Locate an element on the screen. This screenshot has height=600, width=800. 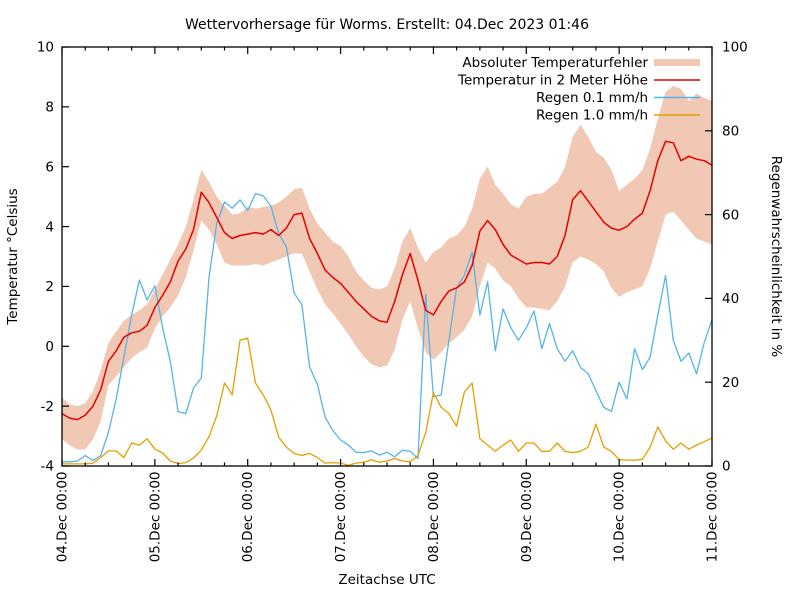
legend-item-label: Absoluter Temperaturfehler is located at coordinates (555, 63).